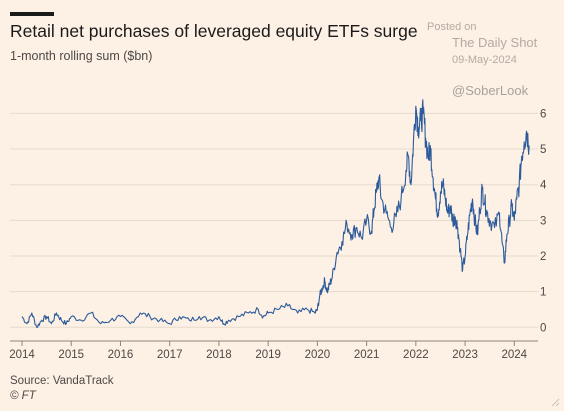 The image size is (564, 411). Describe the element at coordinates (32, 14) in the screenshot. I see `title-accent-bar` at that location.